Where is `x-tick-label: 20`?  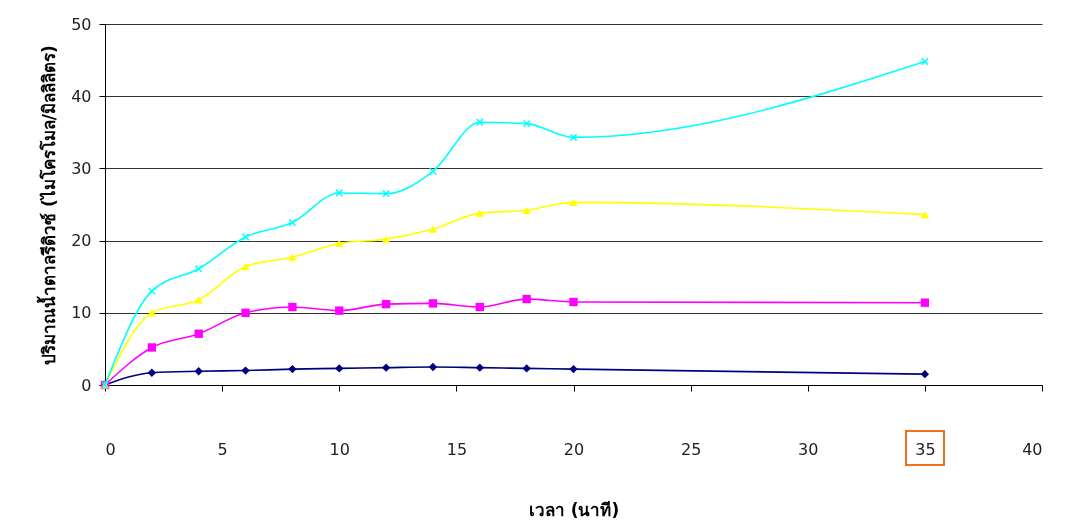 x-tick-label: 20 is located at coordinates (574, 449).